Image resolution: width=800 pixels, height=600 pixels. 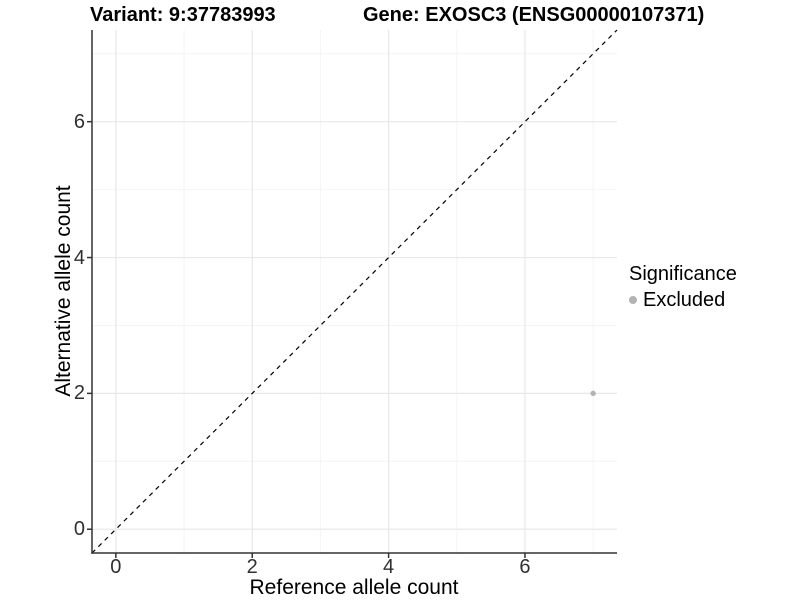 What do you see at coordinates (79, 257) in the screenshot?
I see `y-tick-label-4: 4` at bounding box center [79, 257].